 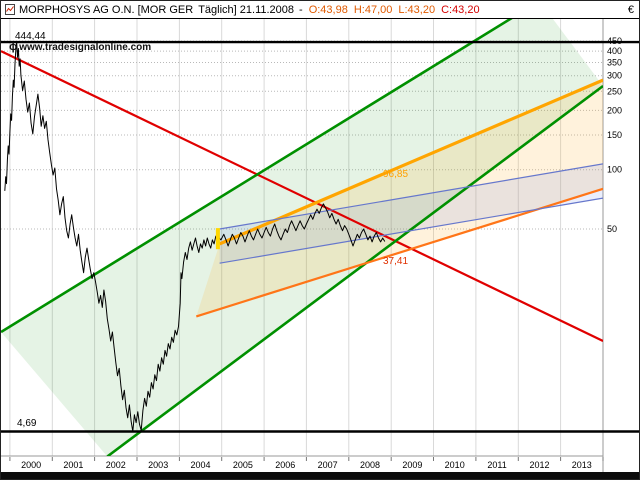 What do you see at coordinates (10, 9) in the screenshot?
I see `mini-chart-icon` at bounding box center [10, 9].